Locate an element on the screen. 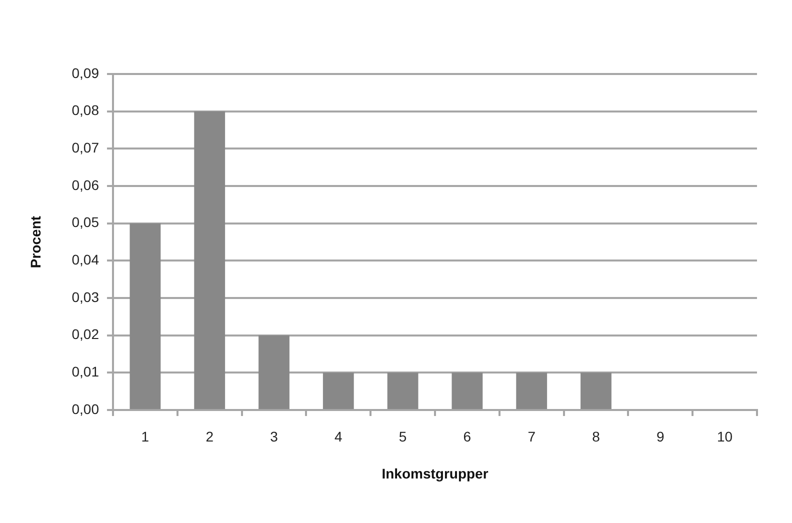  y-tick-label: 0,09 is located at coordinates (86, 72).